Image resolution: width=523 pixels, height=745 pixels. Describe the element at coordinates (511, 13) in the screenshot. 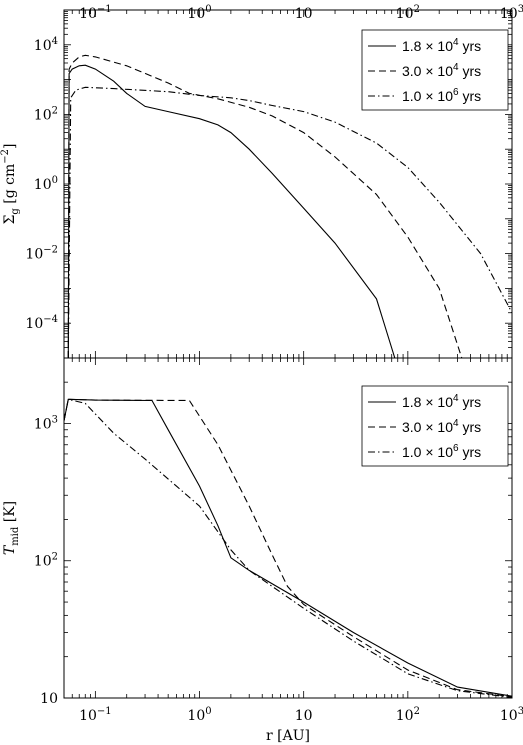

I see `x-tick-label-top: 10³` at that location.